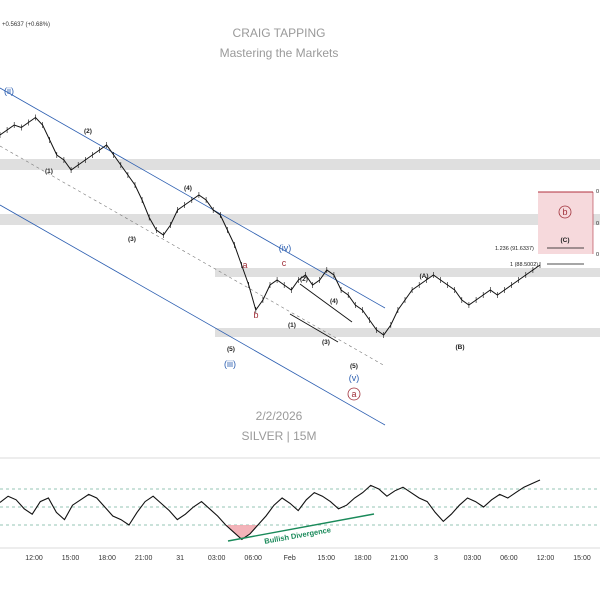 The width and height of the screenshot is (600, 600). Describe the element at coordinates (436, 558) in the screenshot. I see `x-tick-label-11: 3` at that location.